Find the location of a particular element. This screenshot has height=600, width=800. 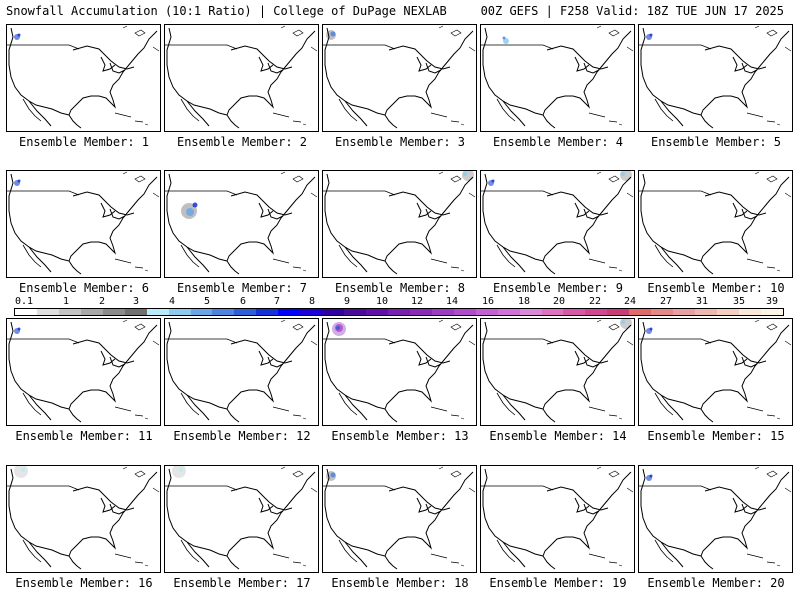

ensemble-member-label: Ensemble Member: 10 is located at coordinates (716, 288).